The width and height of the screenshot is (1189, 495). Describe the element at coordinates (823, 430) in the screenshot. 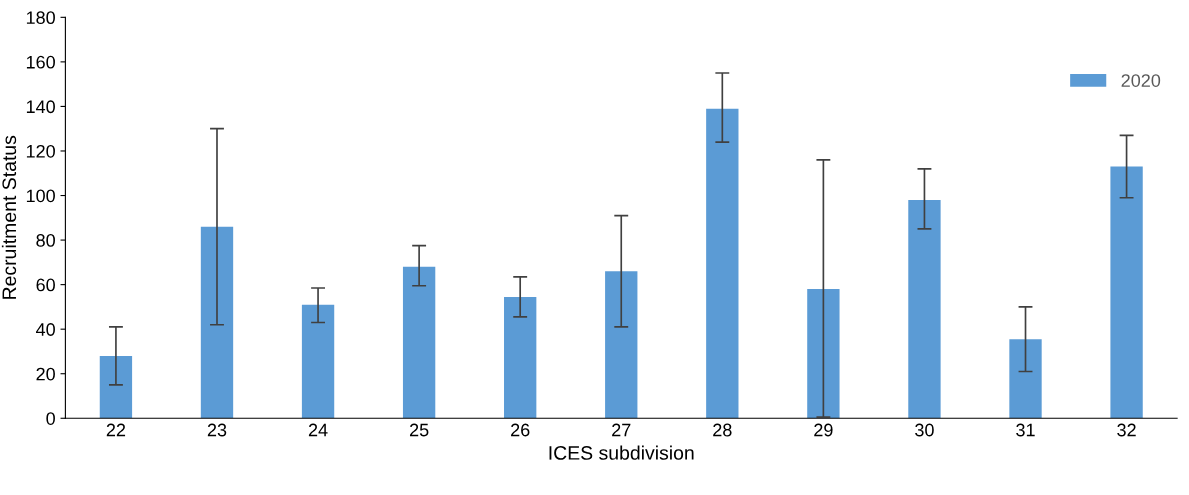

I see `x-tick-label: 29` at that location.